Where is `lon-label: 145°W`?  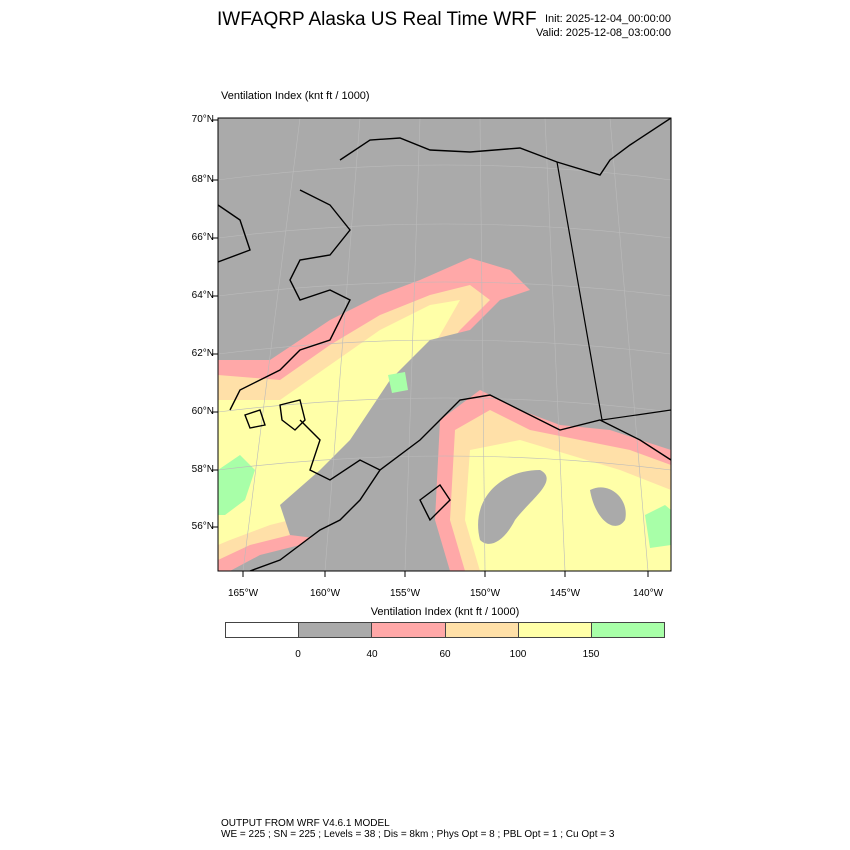
lon-label: 145°W is located at coordinates (565, 593).